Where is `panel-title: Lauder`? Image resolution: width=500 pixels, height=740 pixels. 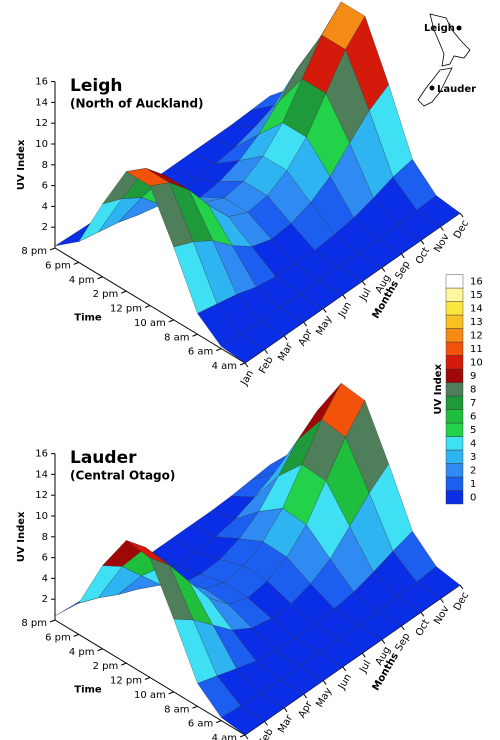
panel-title: Lauder is located at coordinates (103, 458).